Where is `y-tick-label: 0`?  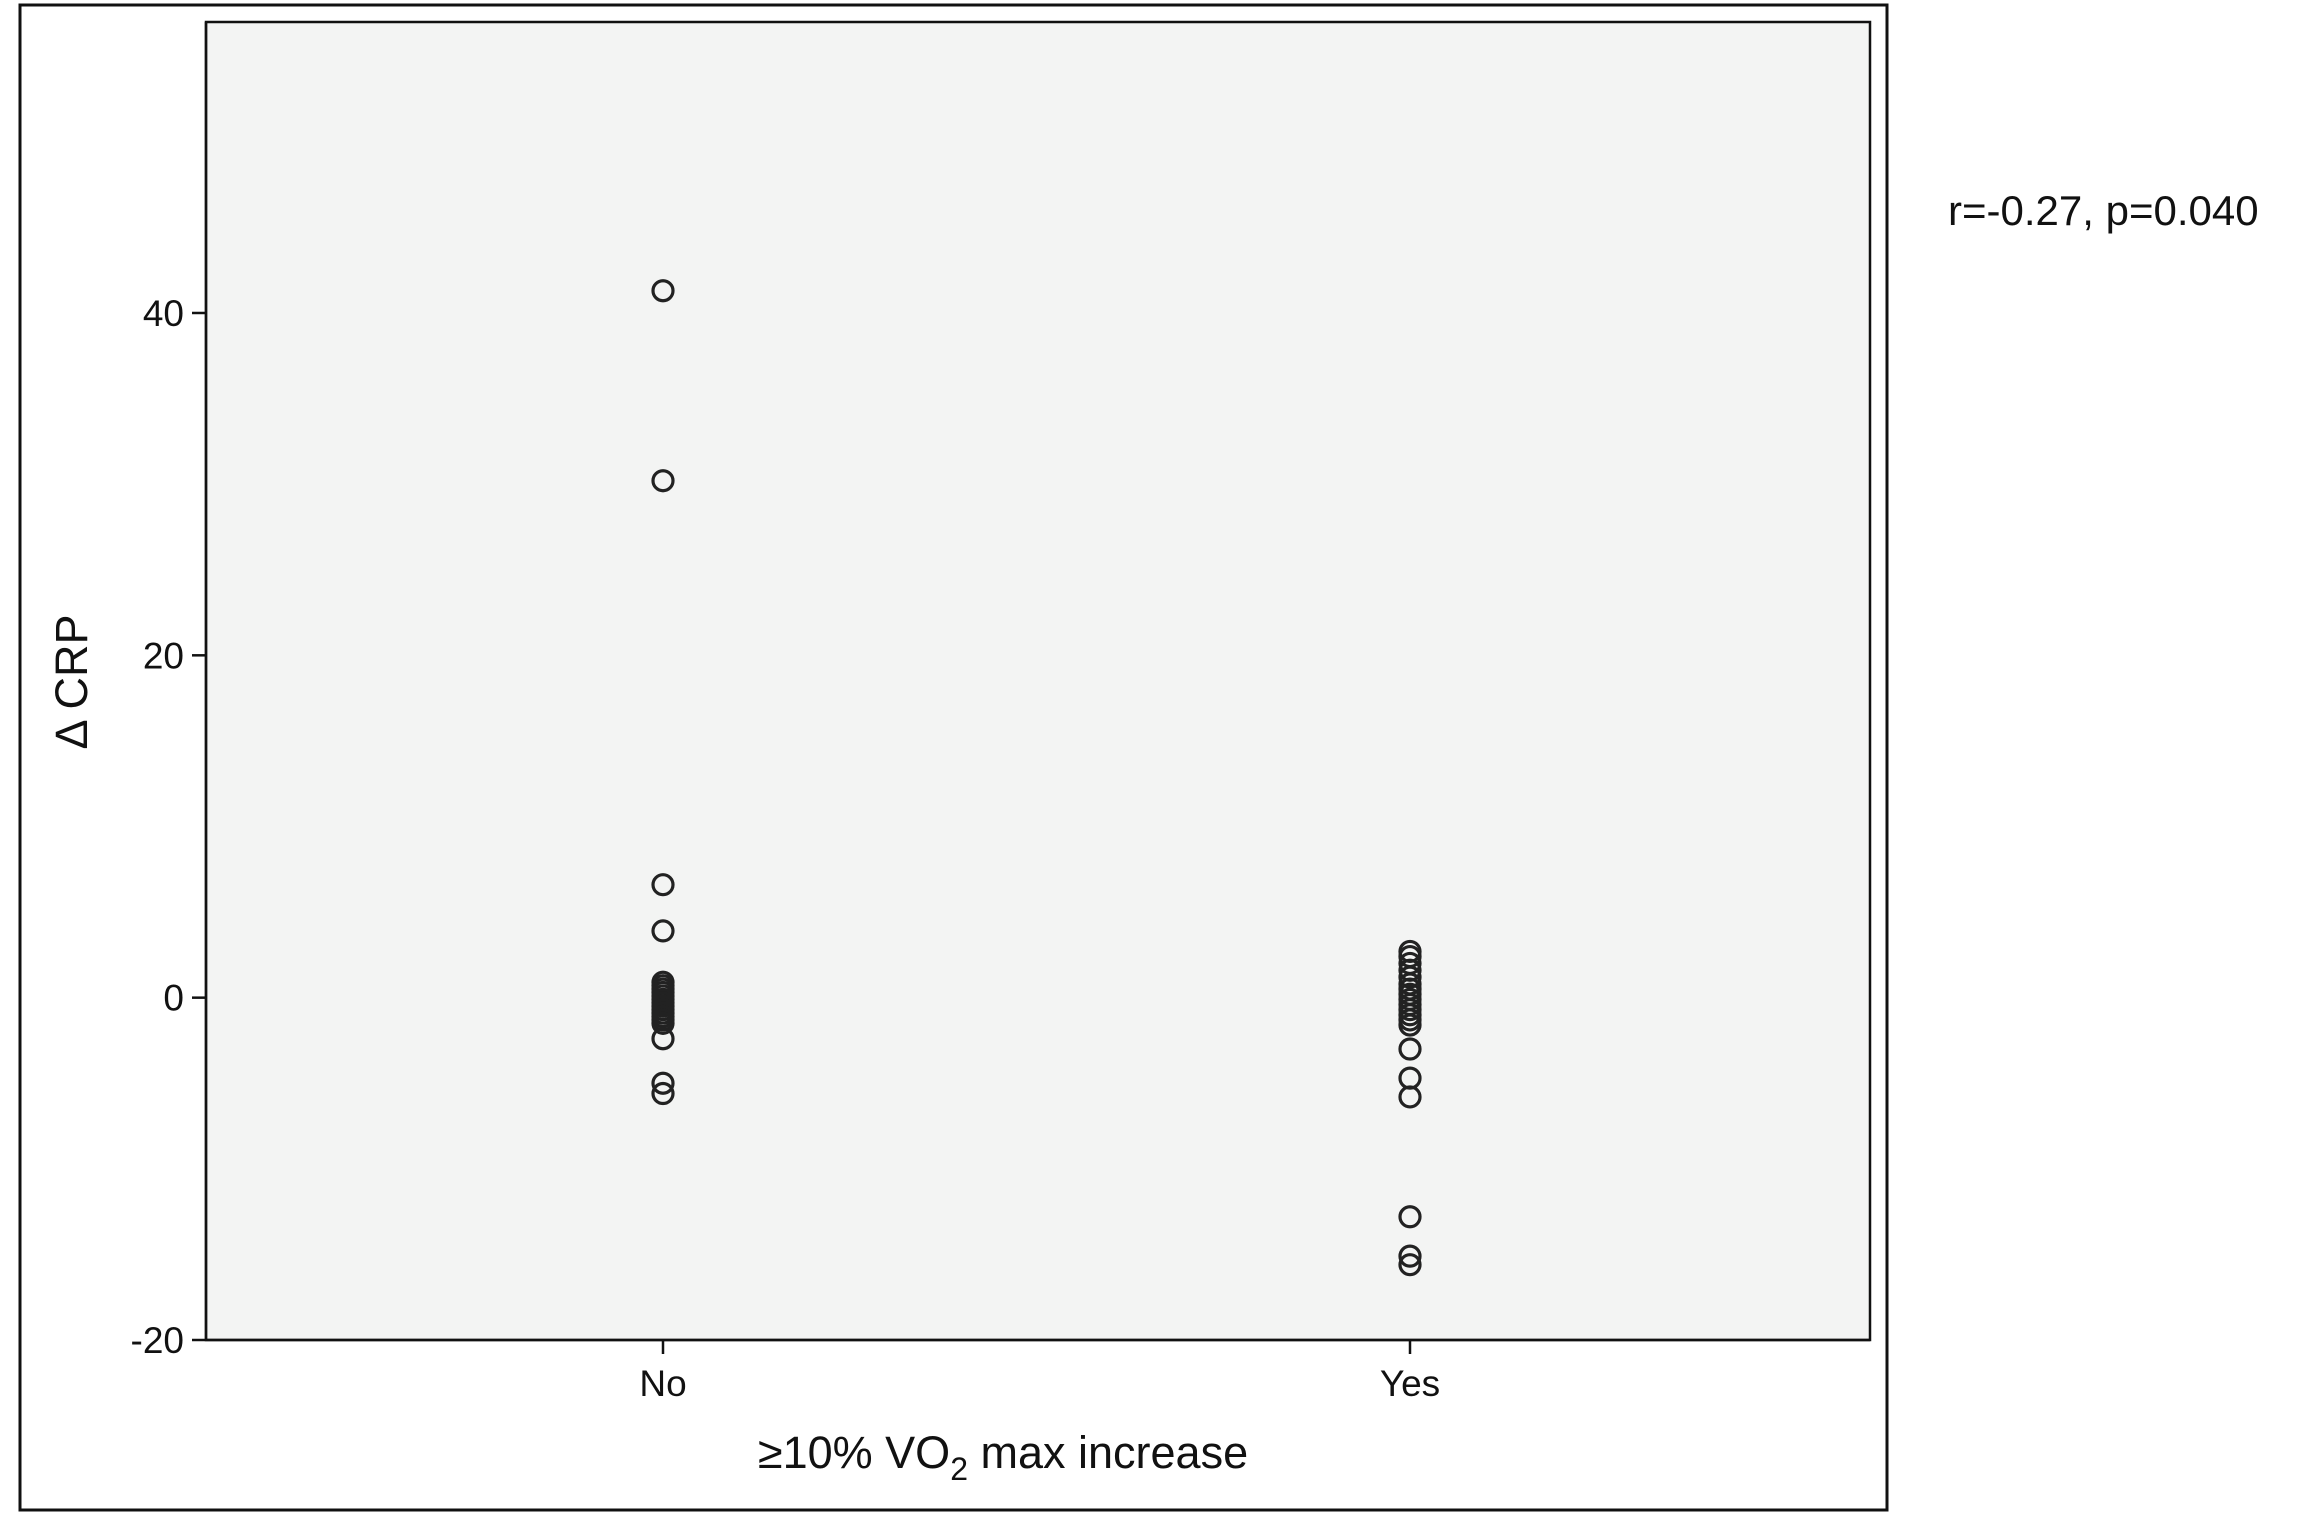 y-tick-label: 0 is located at coordinates (173, 998).